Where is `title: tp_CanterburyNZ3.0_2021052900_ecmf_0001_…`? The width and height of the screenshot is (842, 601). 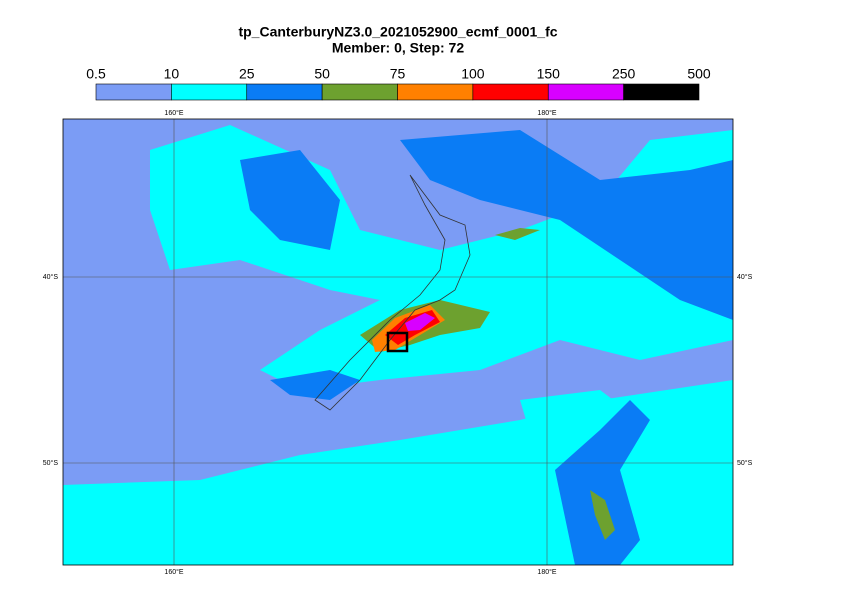 title: tp_CanterburyNZ3.0_2021052900_ecmf_0001_… is located at coordinates (397, 32).